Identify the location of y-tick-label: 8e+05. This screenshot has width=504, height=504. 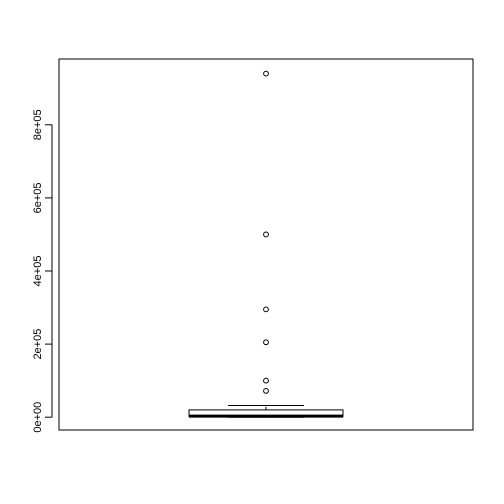
(38, 124).